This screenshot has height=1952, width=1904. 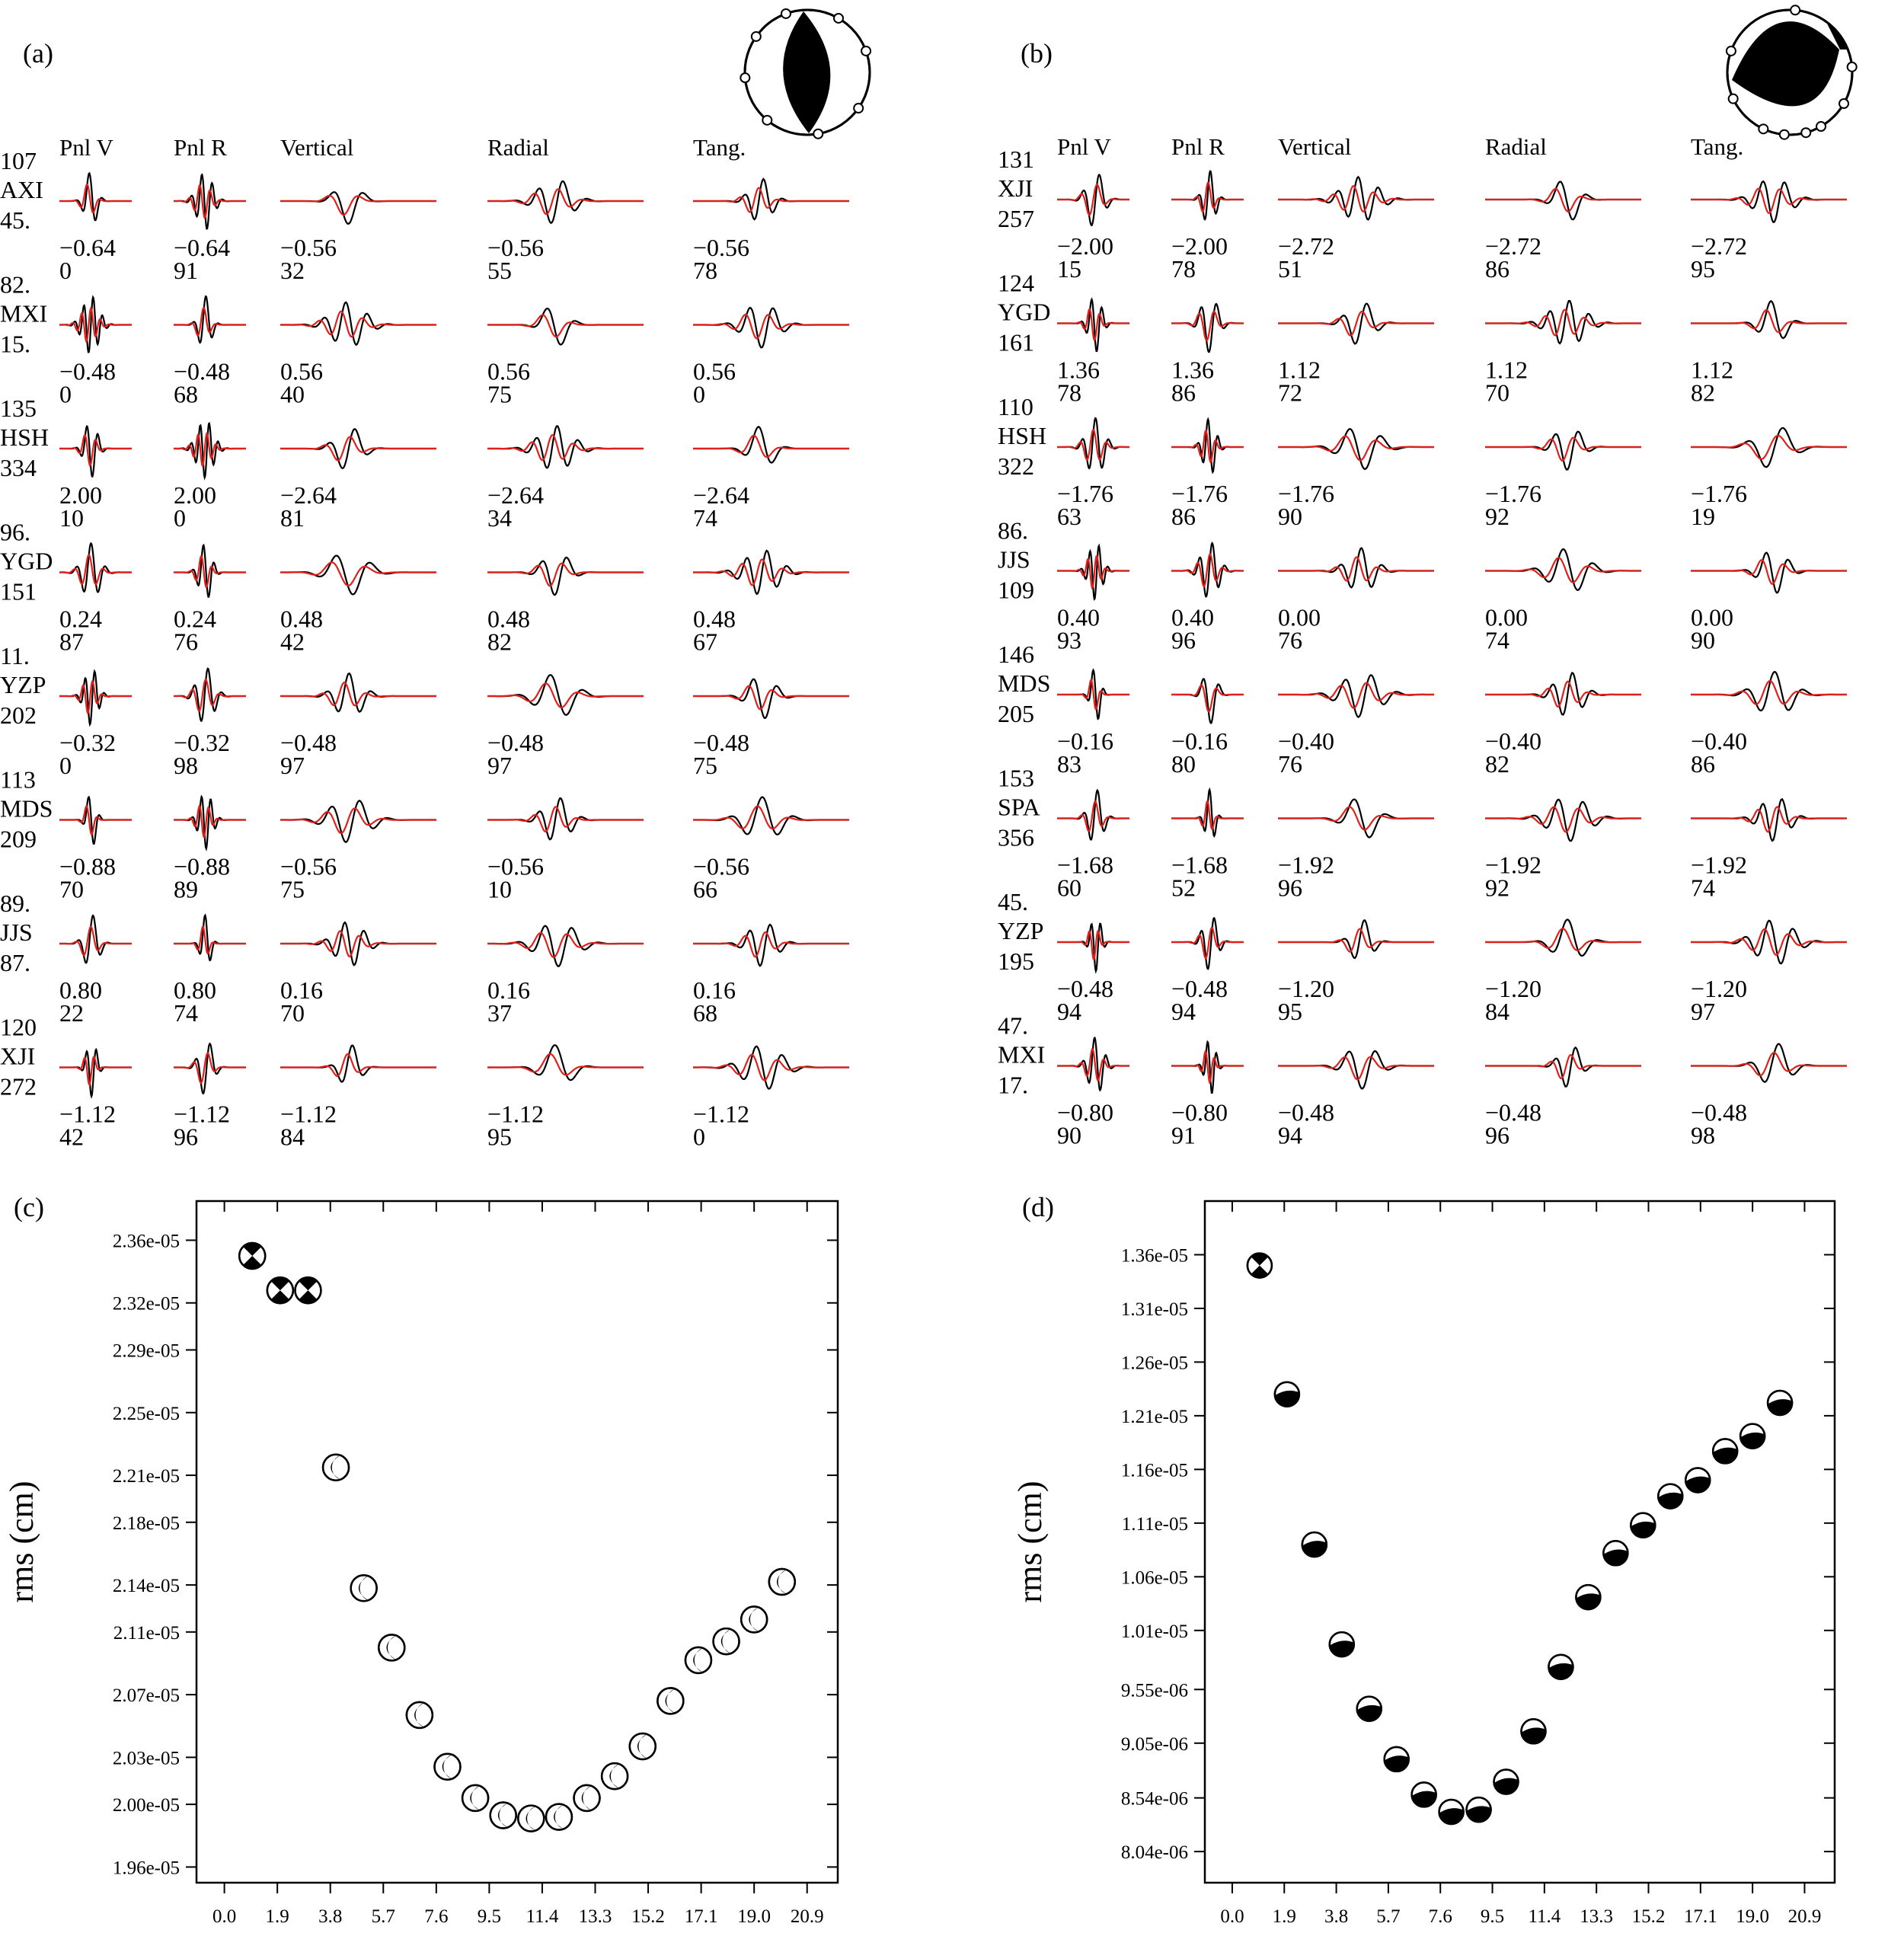 What do you see at coordinates (1232, 1916) in the screenshot?
I see `x-tick-label: 0.0` at bounding box center [1232, 1916].